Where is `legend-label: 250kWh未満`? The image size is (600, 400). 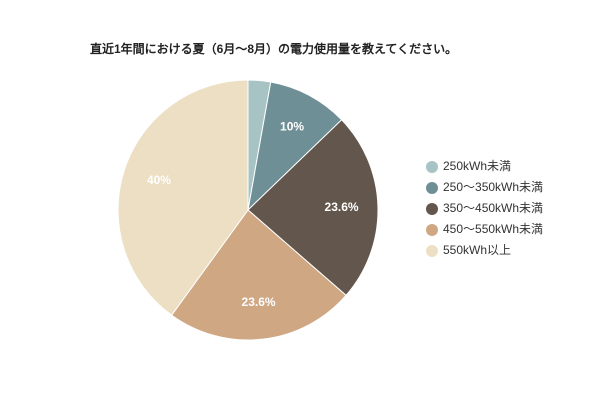
legend-label: 250kWh未満 is located at coordinates (477, 166).